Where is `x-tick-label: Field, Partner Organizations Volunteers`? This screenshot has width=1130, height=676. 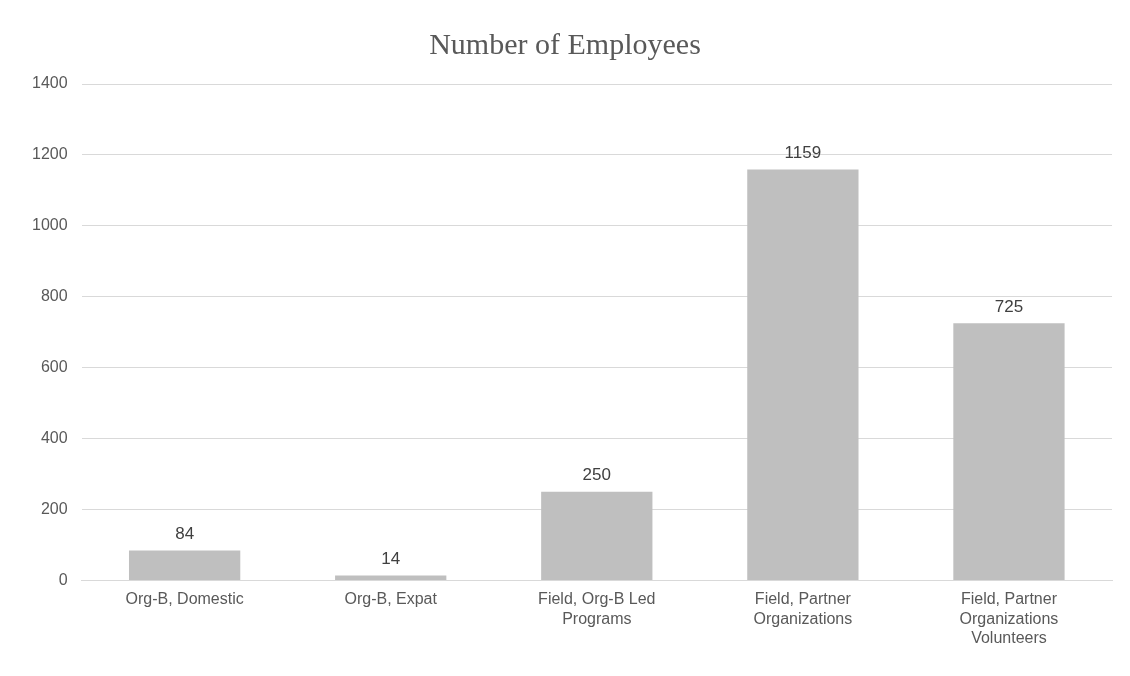
x-tick-label: Field, Partner Organizations Volunteers is located at coordinates (1009, 618).